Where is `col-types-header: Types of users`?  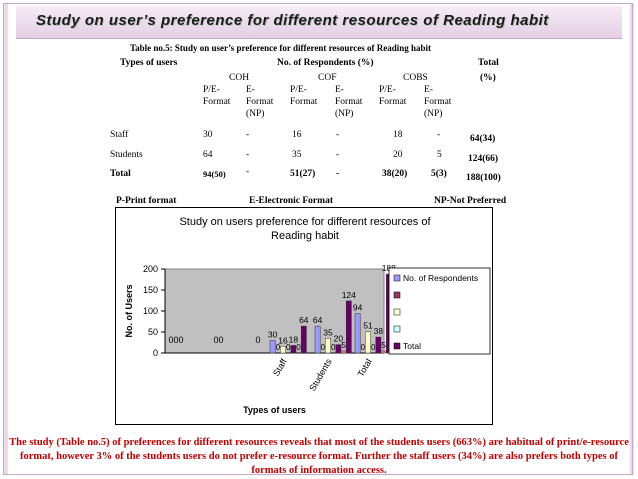 col-types-header: Types of users is located at coordinates (149, 63).